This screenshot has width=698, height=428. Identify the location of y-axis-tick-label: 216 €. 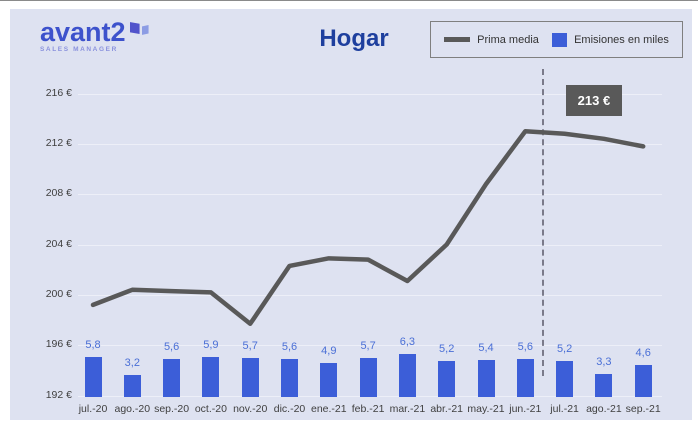
(58, 92).